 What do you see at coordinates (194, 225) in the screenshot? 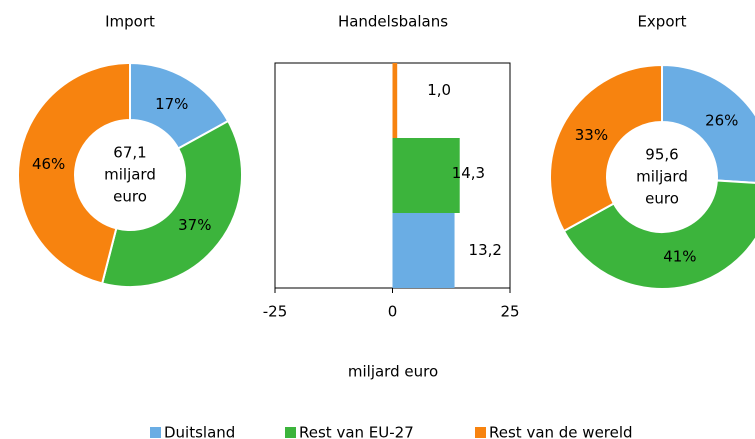
I see `data-label: 37%` at bounding box center [194, 225].